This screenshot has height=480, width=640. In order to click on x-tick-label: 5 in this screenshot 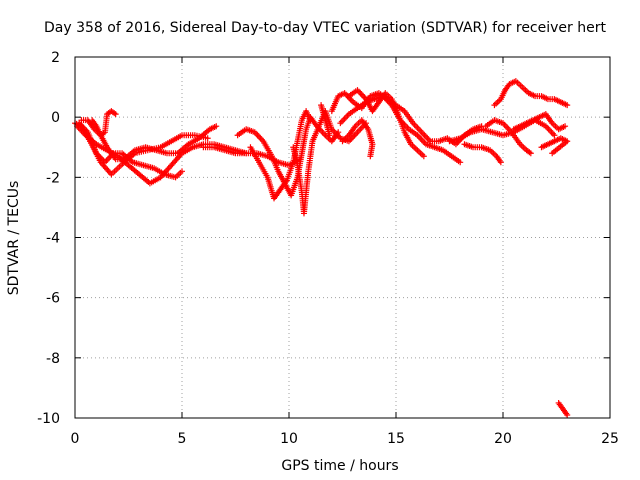, I will do `click(182, 439)`.